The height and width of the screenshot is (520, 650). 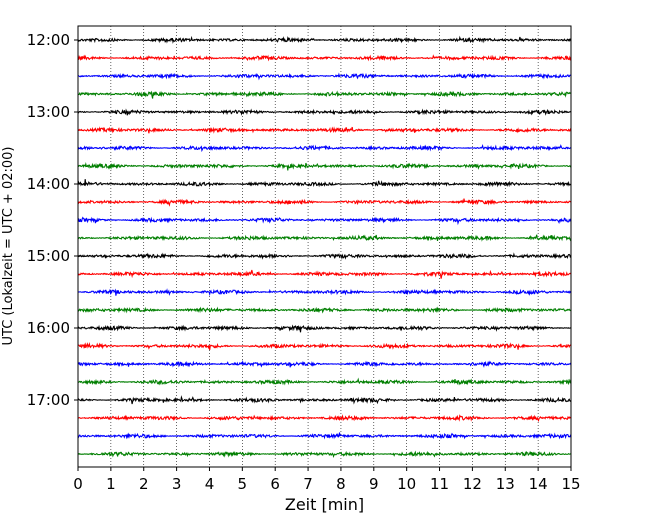 What do you see at coordinates (210, 484) in the screenshot?
I see `x-tick-label: 4` at bounding box center [210, 484].